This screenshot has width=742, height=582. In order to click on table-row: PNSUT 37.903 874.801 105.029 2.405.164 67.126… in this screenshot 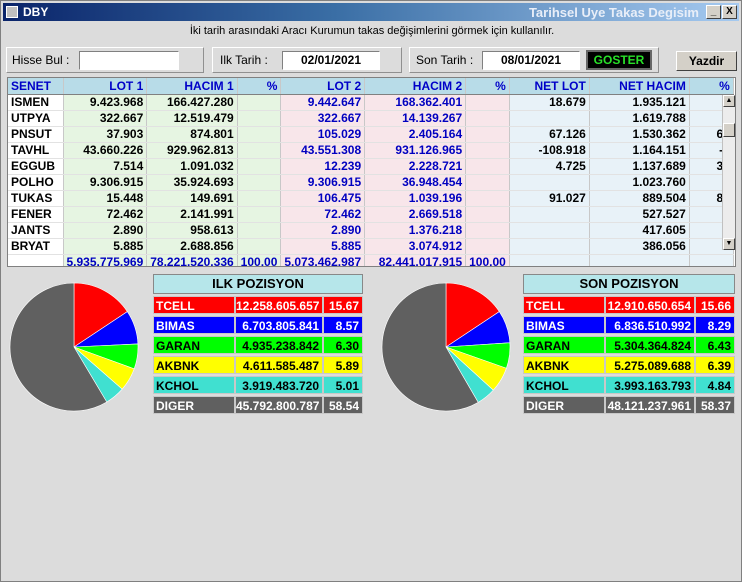, I will do `click(371, 134)`.